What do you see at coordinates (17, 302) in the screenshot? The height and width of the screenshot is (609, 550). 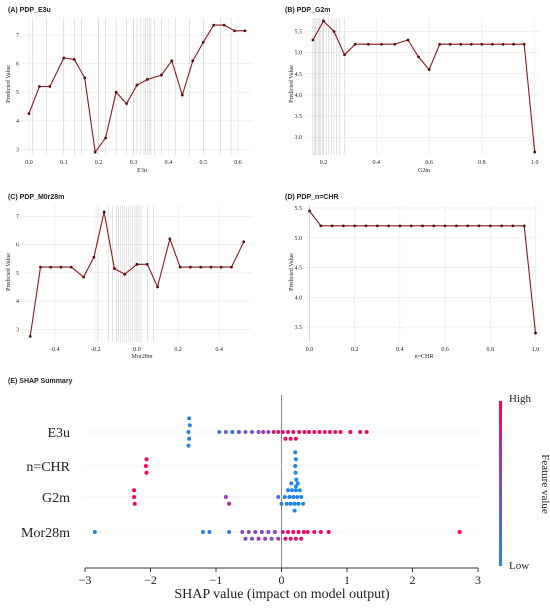 I see `y-tick-label: 4` at bounding box center [17, 302].